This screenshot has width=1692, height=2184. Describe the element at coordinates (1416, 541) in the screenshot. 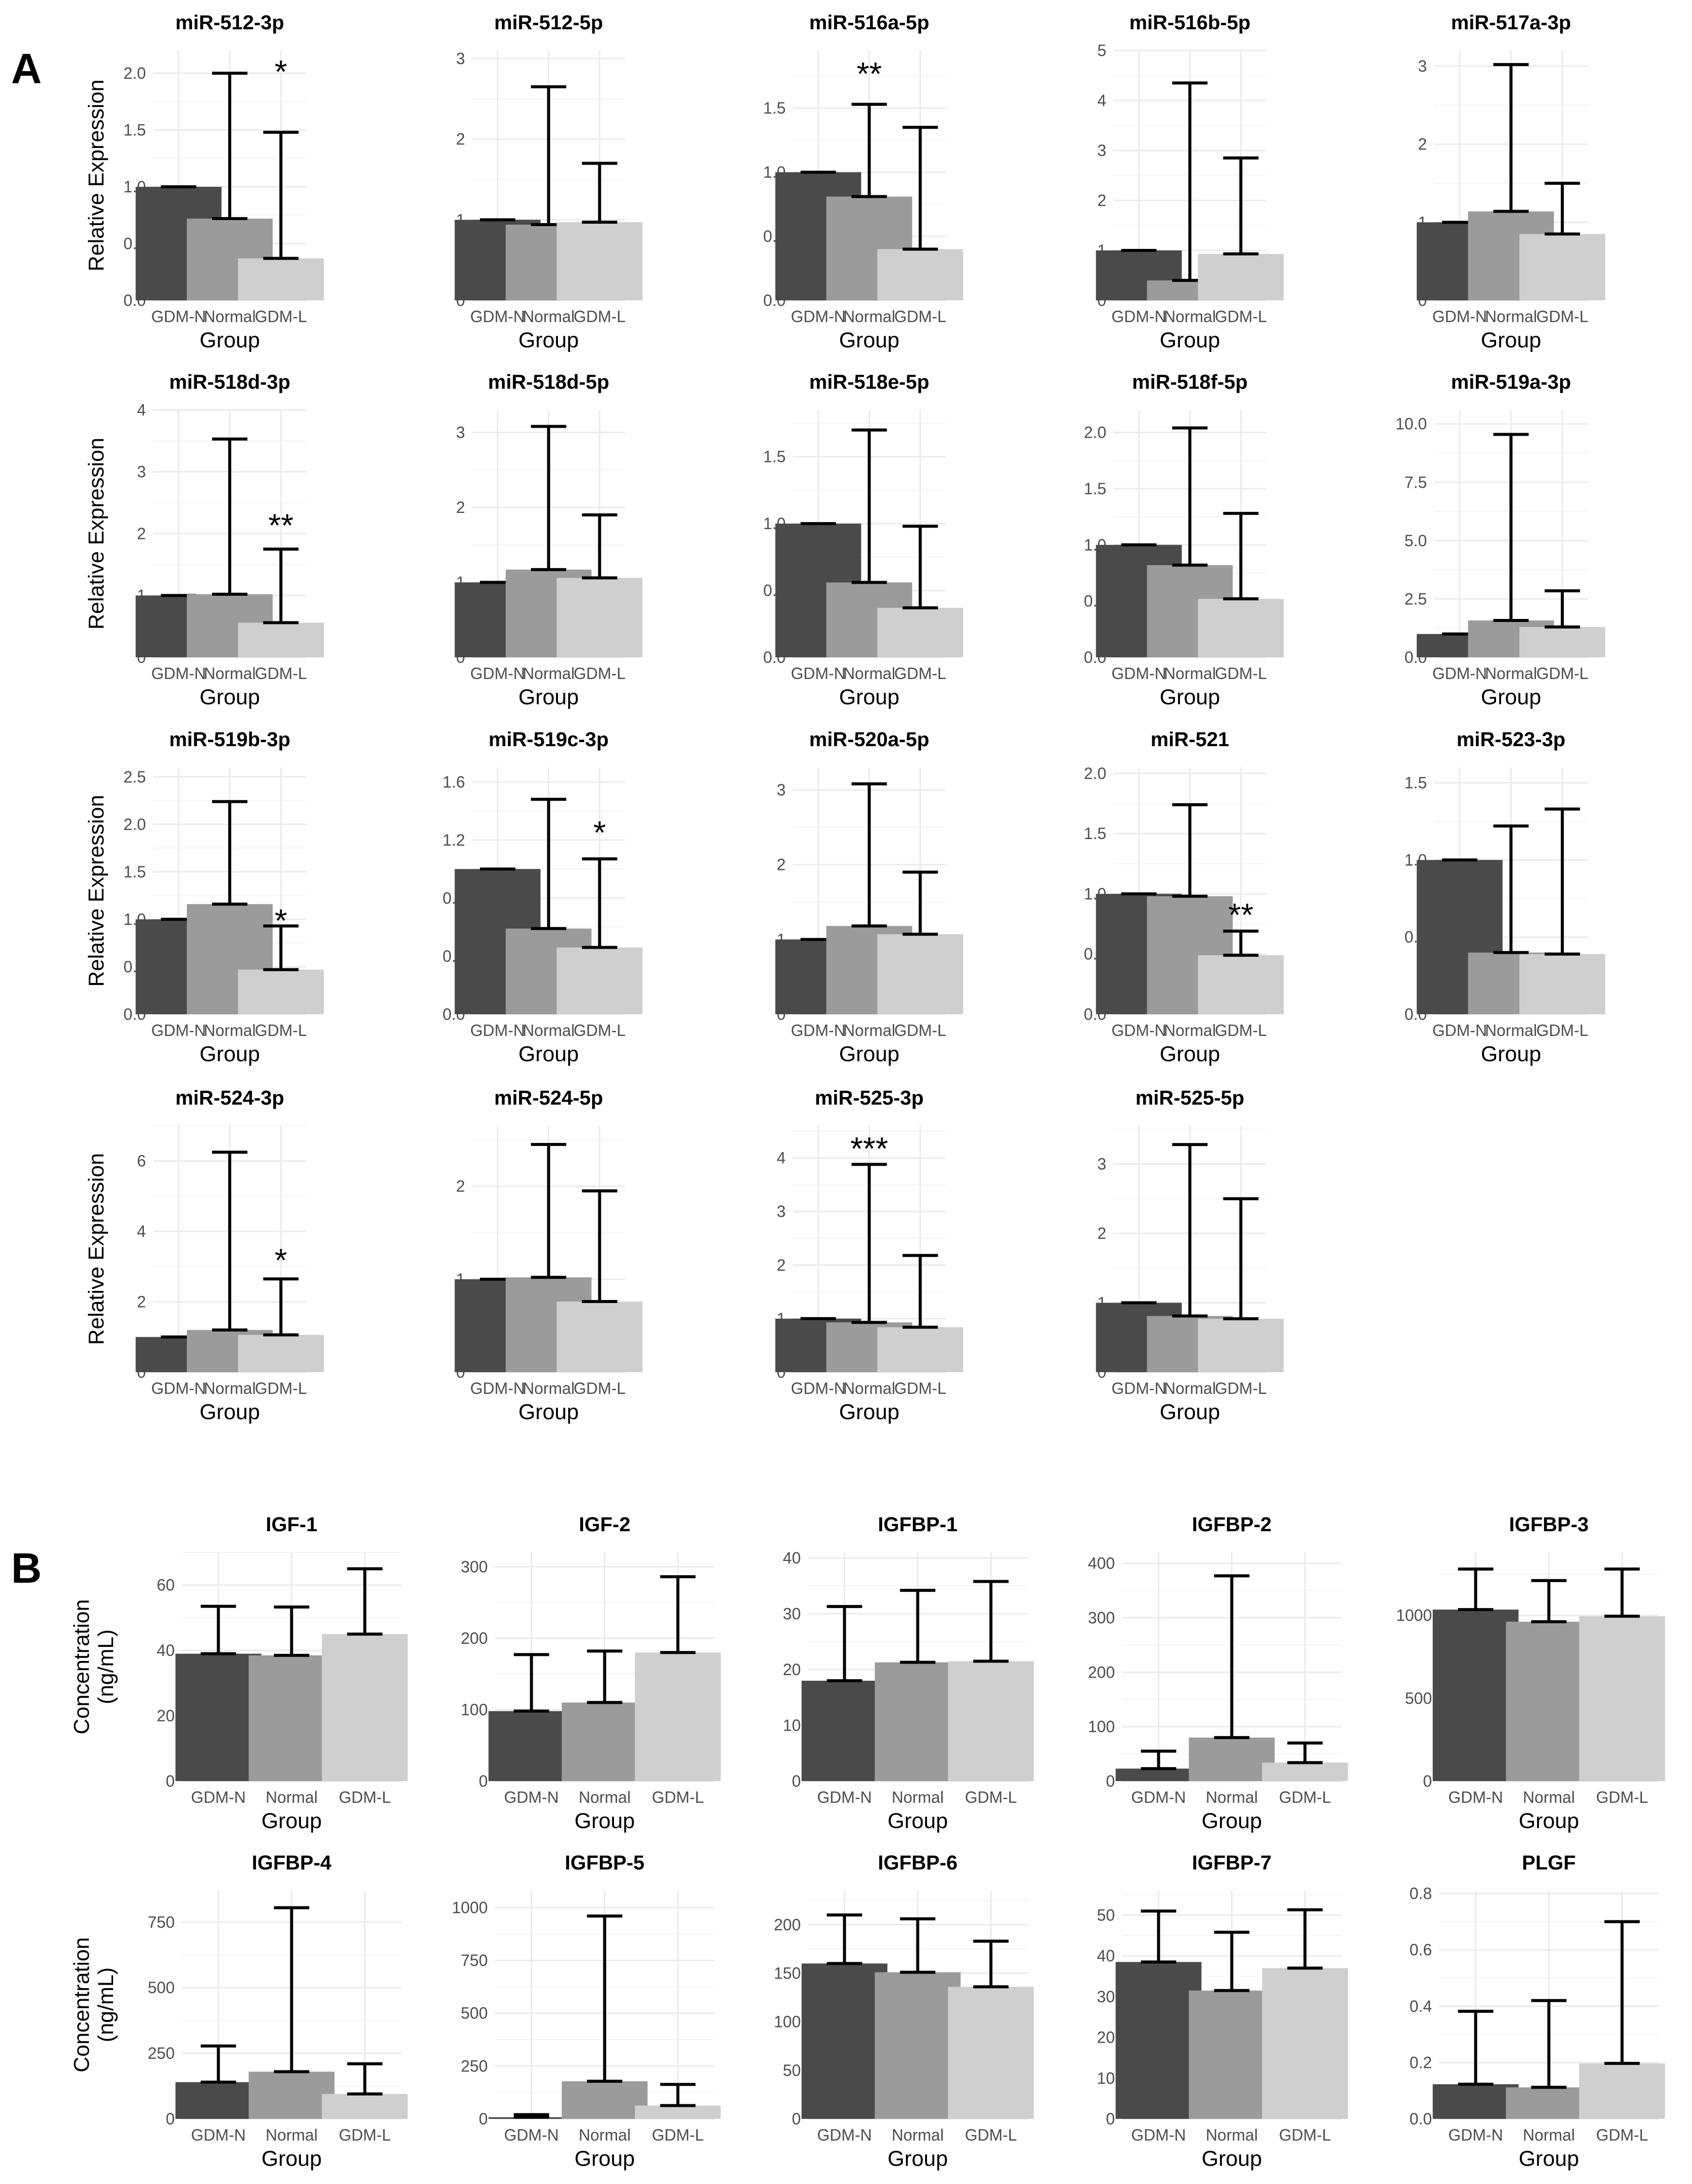

I see `y-tick-label: 5.0` at that location.